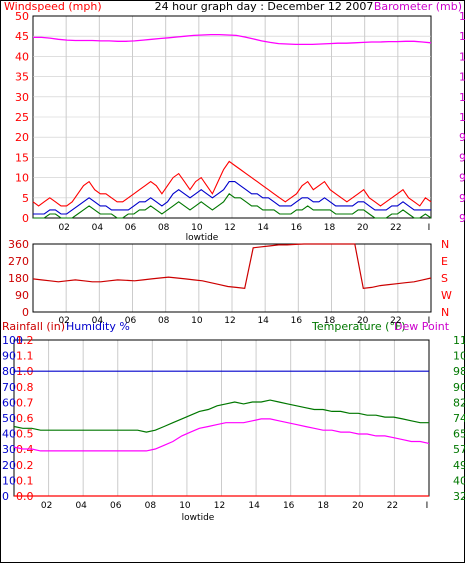 Image resolution: width=465 pixels, height=563 pixels. I want to click on x-tick-label-1-7: 16, so click(297, 321).